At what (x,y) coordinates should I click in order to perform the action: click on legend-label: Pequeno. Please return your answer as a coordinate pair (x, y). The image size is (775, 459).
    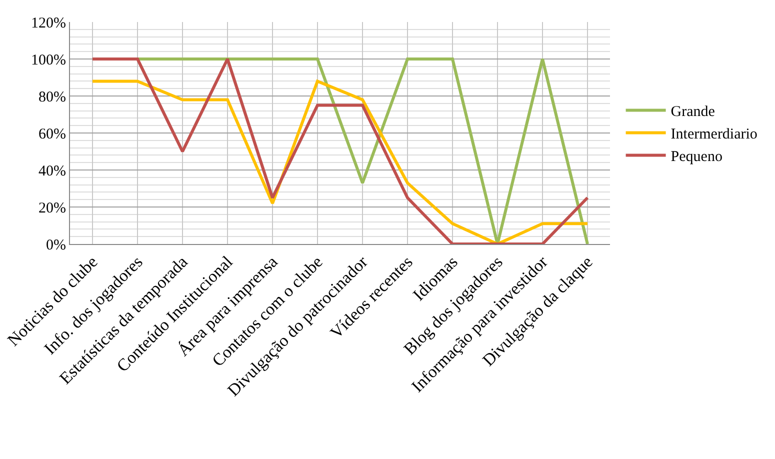
    Looking at the image, I should click on (696, 157).